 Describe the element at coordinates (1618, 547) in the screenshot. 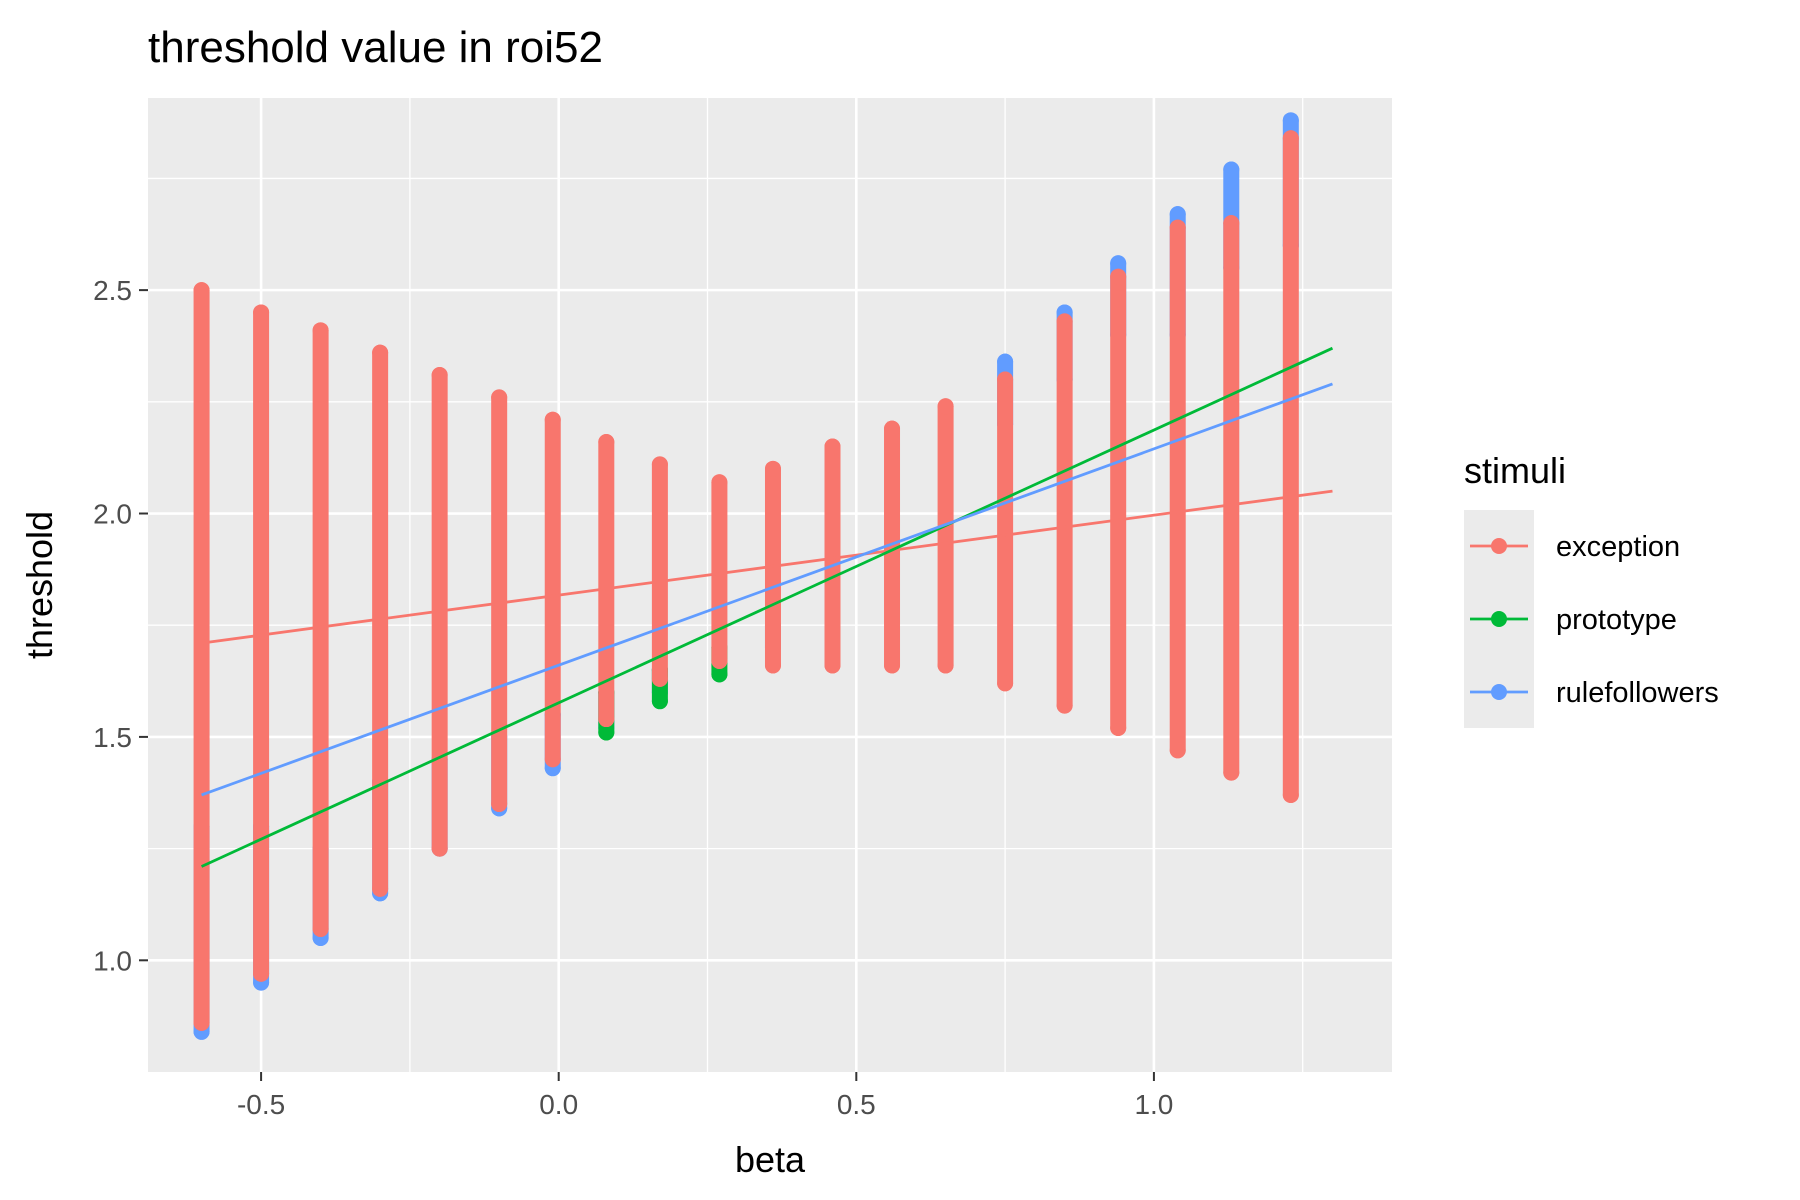

I see `legend-label: exception` at that location.